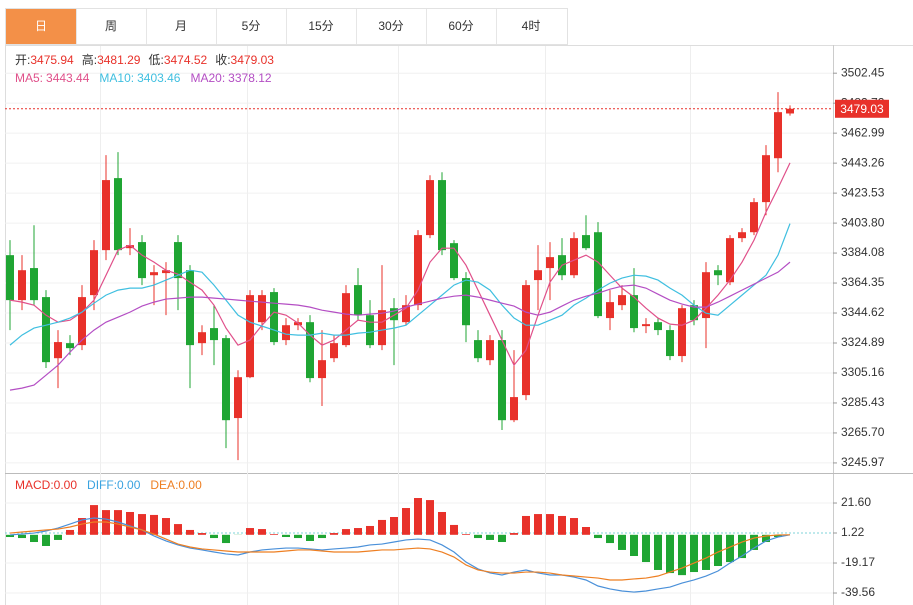 The height and width of the screenshot is (605, 913). What do you see at coordinates (253, 60) in the screenshot?
I see `legend-value: 3479.03` at bounding box center [253, 60].